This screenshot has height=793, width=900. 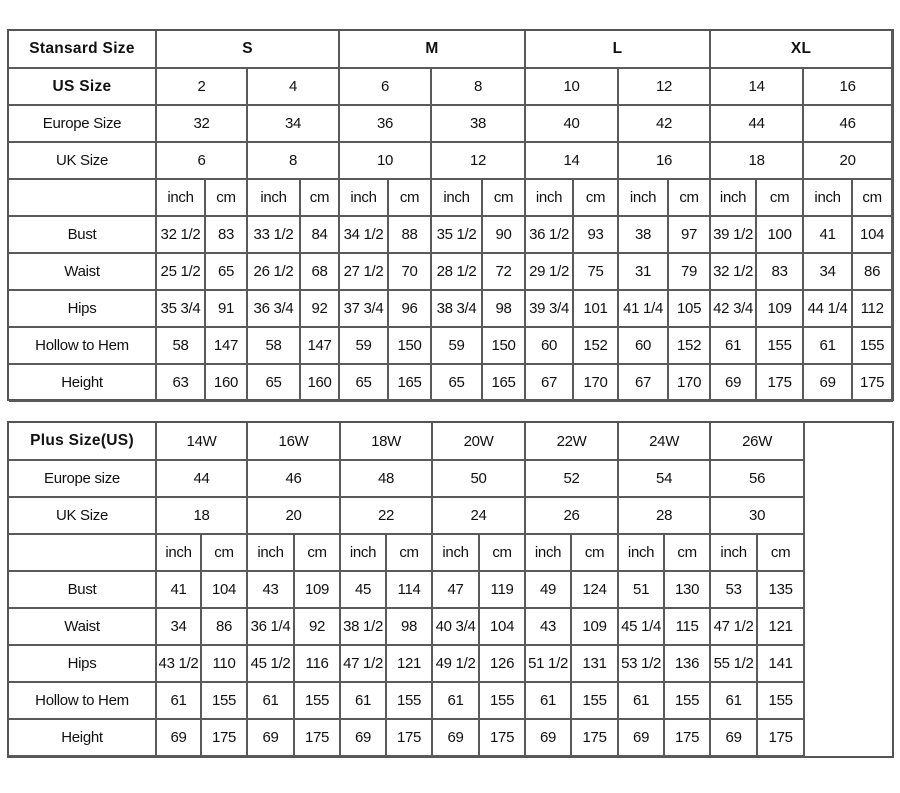 What do you see at coordinates (83, 271) in the screenshot?
I see `row-label: Waist` at bounding box center [83, 271].